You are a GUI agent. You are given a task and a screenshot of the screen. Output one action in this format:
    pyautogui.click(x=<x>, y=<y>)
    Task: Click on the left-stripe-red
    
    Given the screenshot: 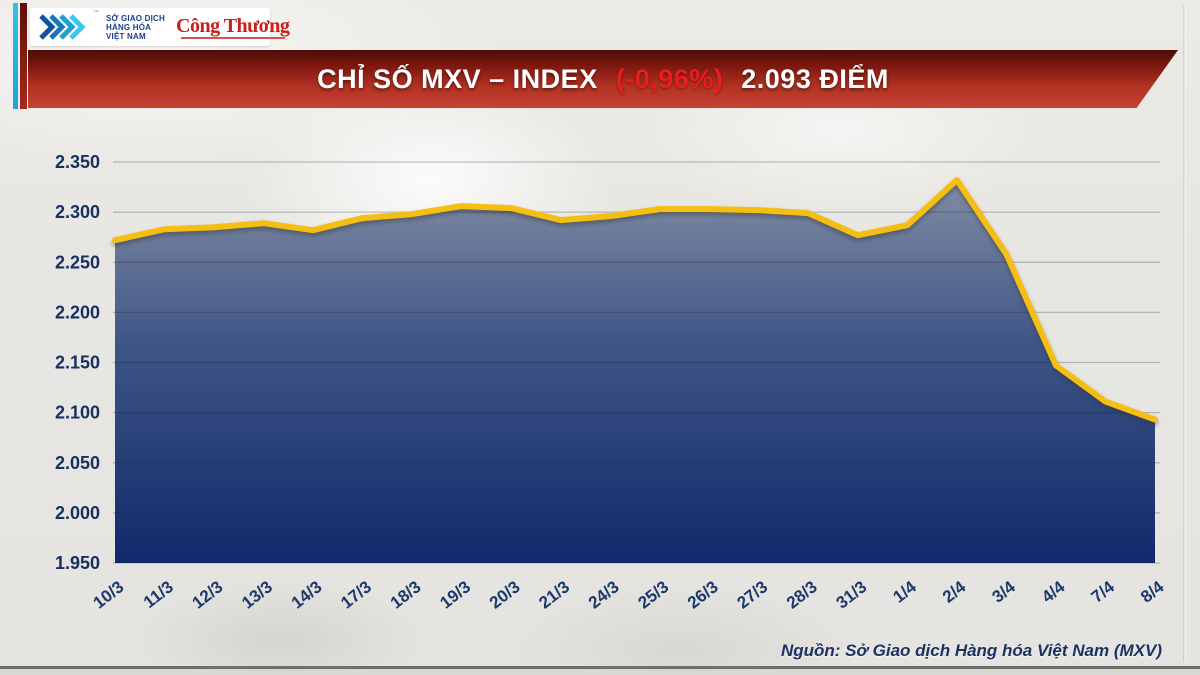 What is the action you would take?
    pyautogui.click(x=23, y=56)
    